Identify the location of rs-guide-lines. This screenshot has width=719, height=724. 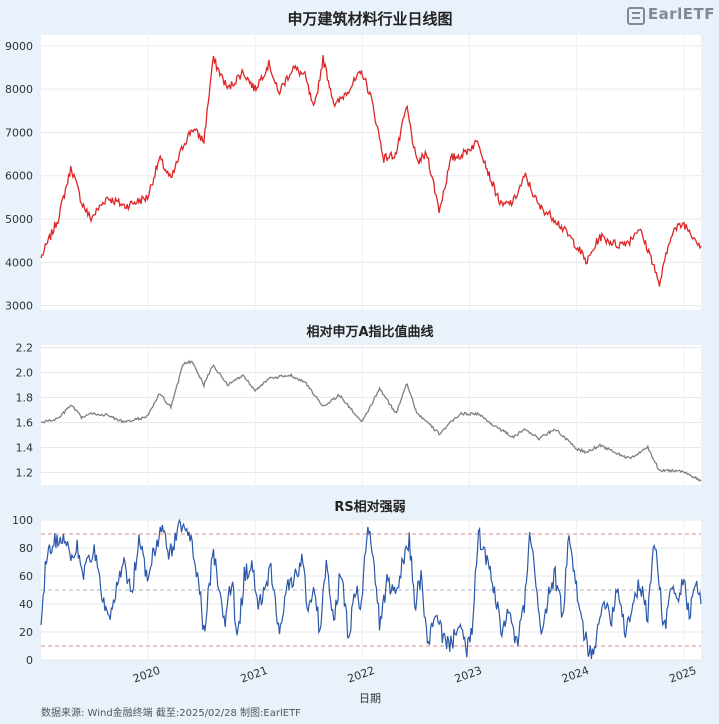
(371, 590).